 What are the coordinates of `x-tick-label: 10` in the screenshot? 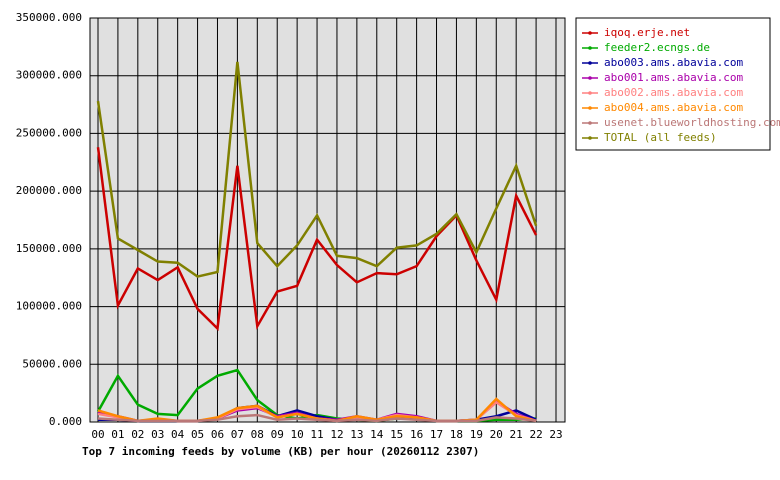 It's located at (297, 434).